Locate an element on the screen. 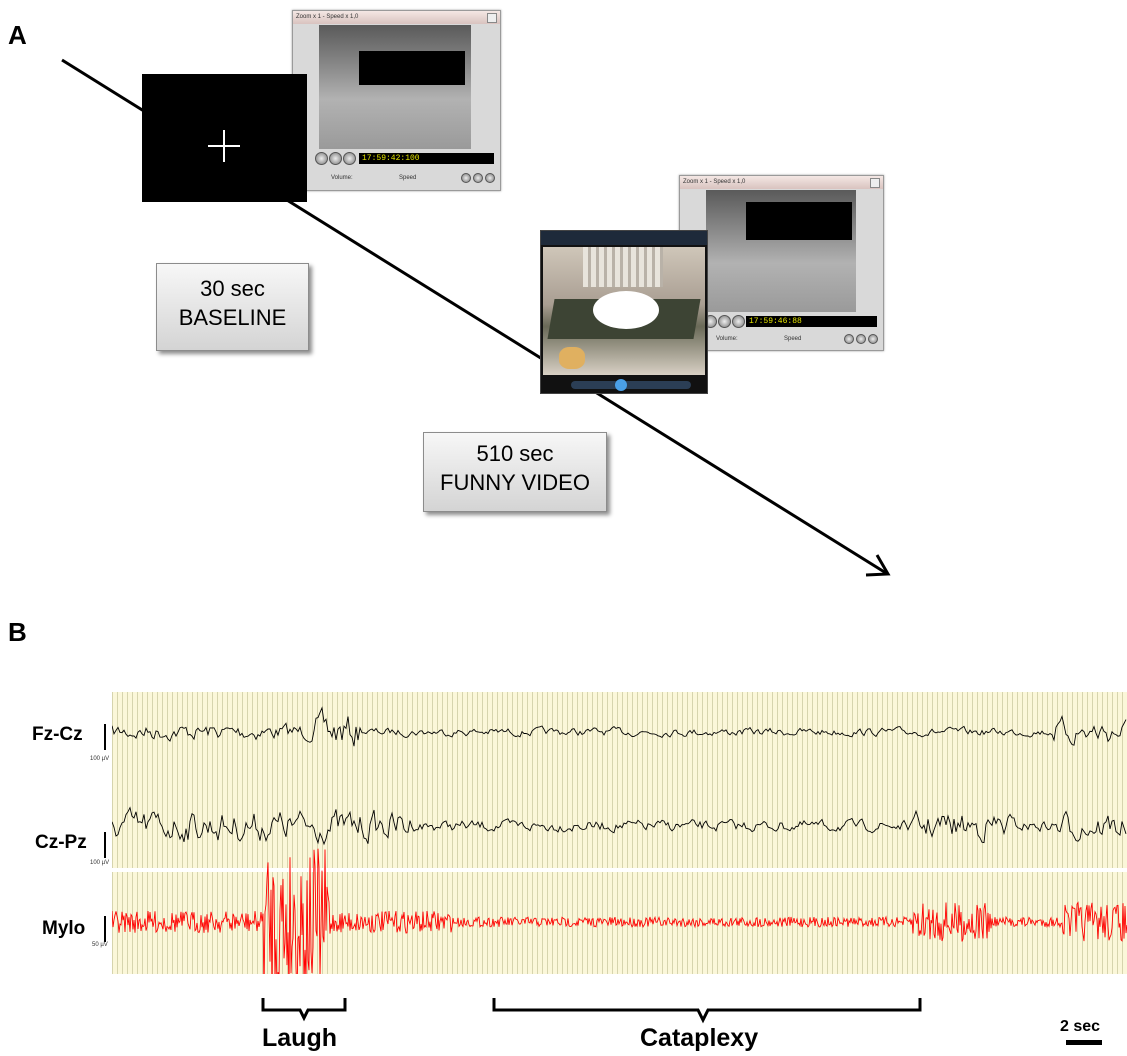 Image resolution: width=1127 pixels, height=1056 pixels. rabbit-shape is located at coordinates (626, 310).